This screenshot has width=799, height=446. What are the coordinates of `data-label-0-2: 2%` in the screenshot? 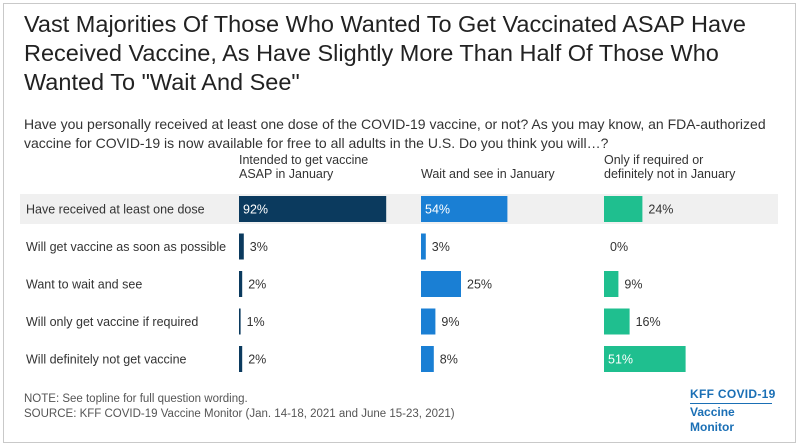 It's located at (257, 285).